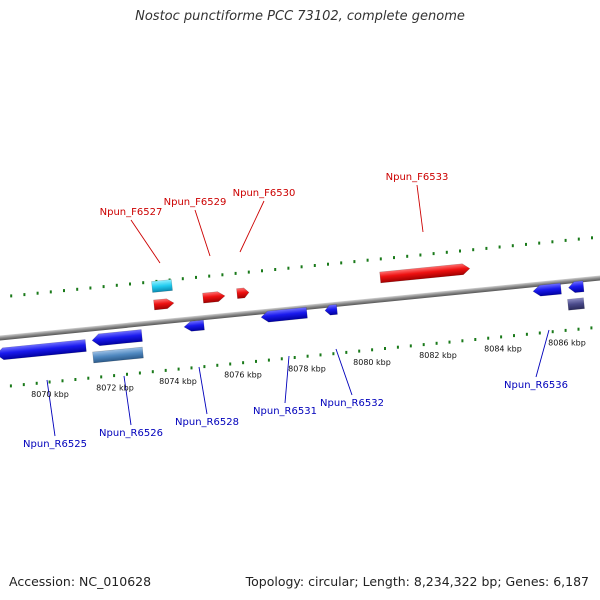  Describe the element at coordinates (503, 349) in the screenshot. I see `tick-label: 8084 kbp` at that location.